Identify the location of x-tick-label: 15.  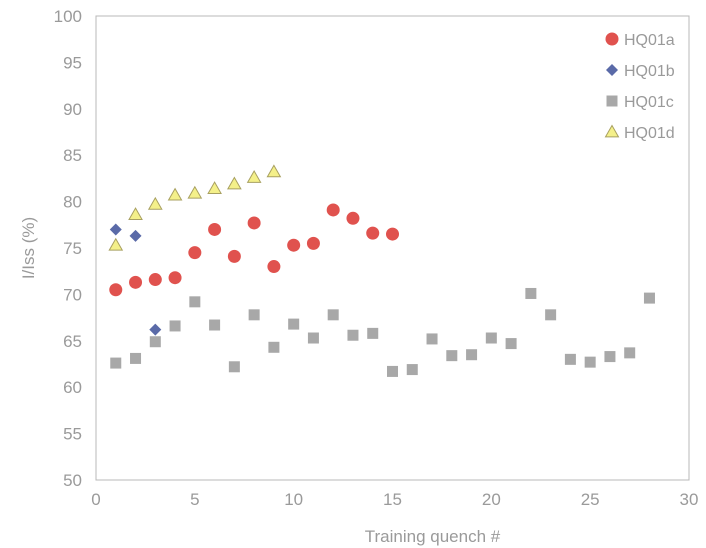
(392, 499).